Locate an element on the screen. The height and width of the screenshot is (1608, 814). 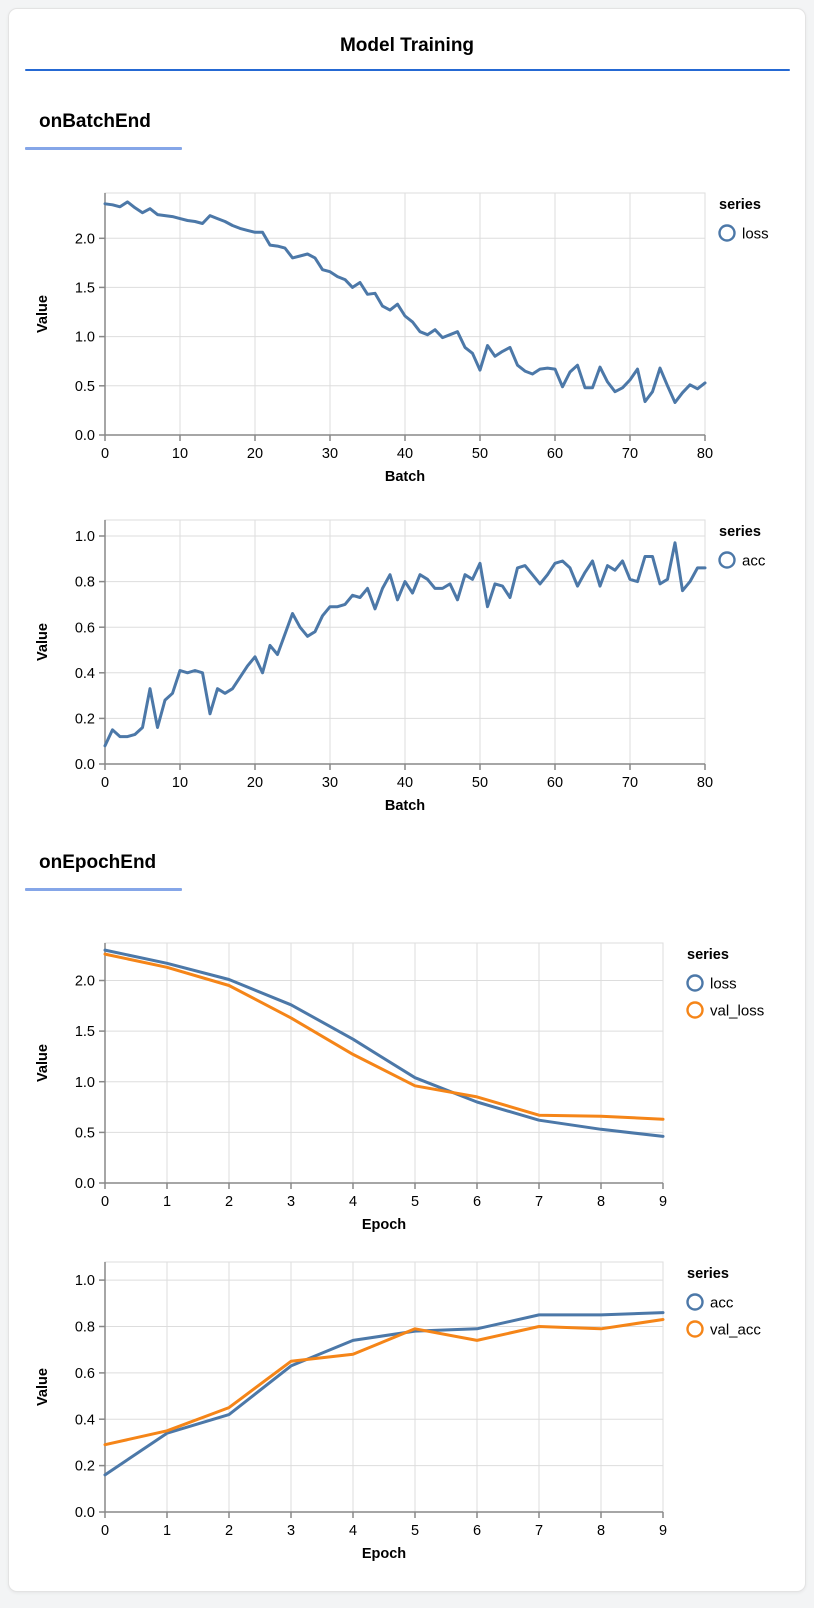
title-underline is located at coordinates (407, 70).